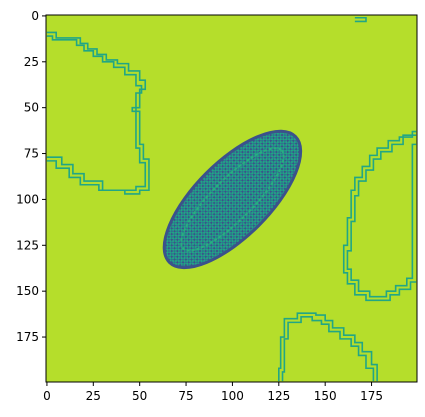 Image resolution: width=425 pixels, height=417 pixels. Describe the element at coordinates (27, 245) in the screenshot. I see `y-tick-label: 125` at that location.